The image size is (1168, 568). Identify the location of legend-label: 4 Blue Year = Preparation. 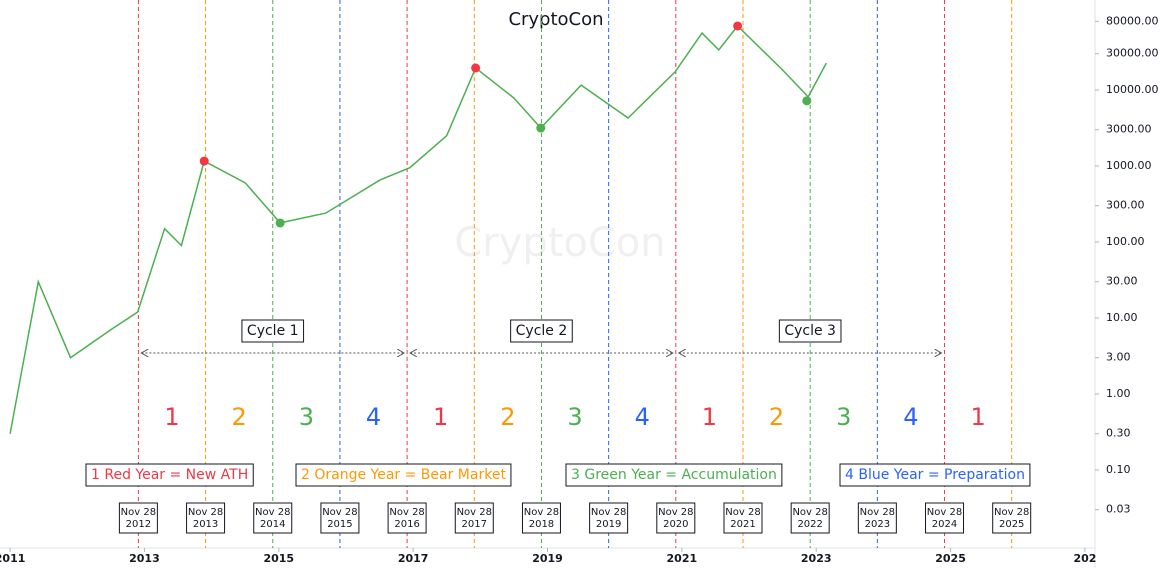
(935, 475).